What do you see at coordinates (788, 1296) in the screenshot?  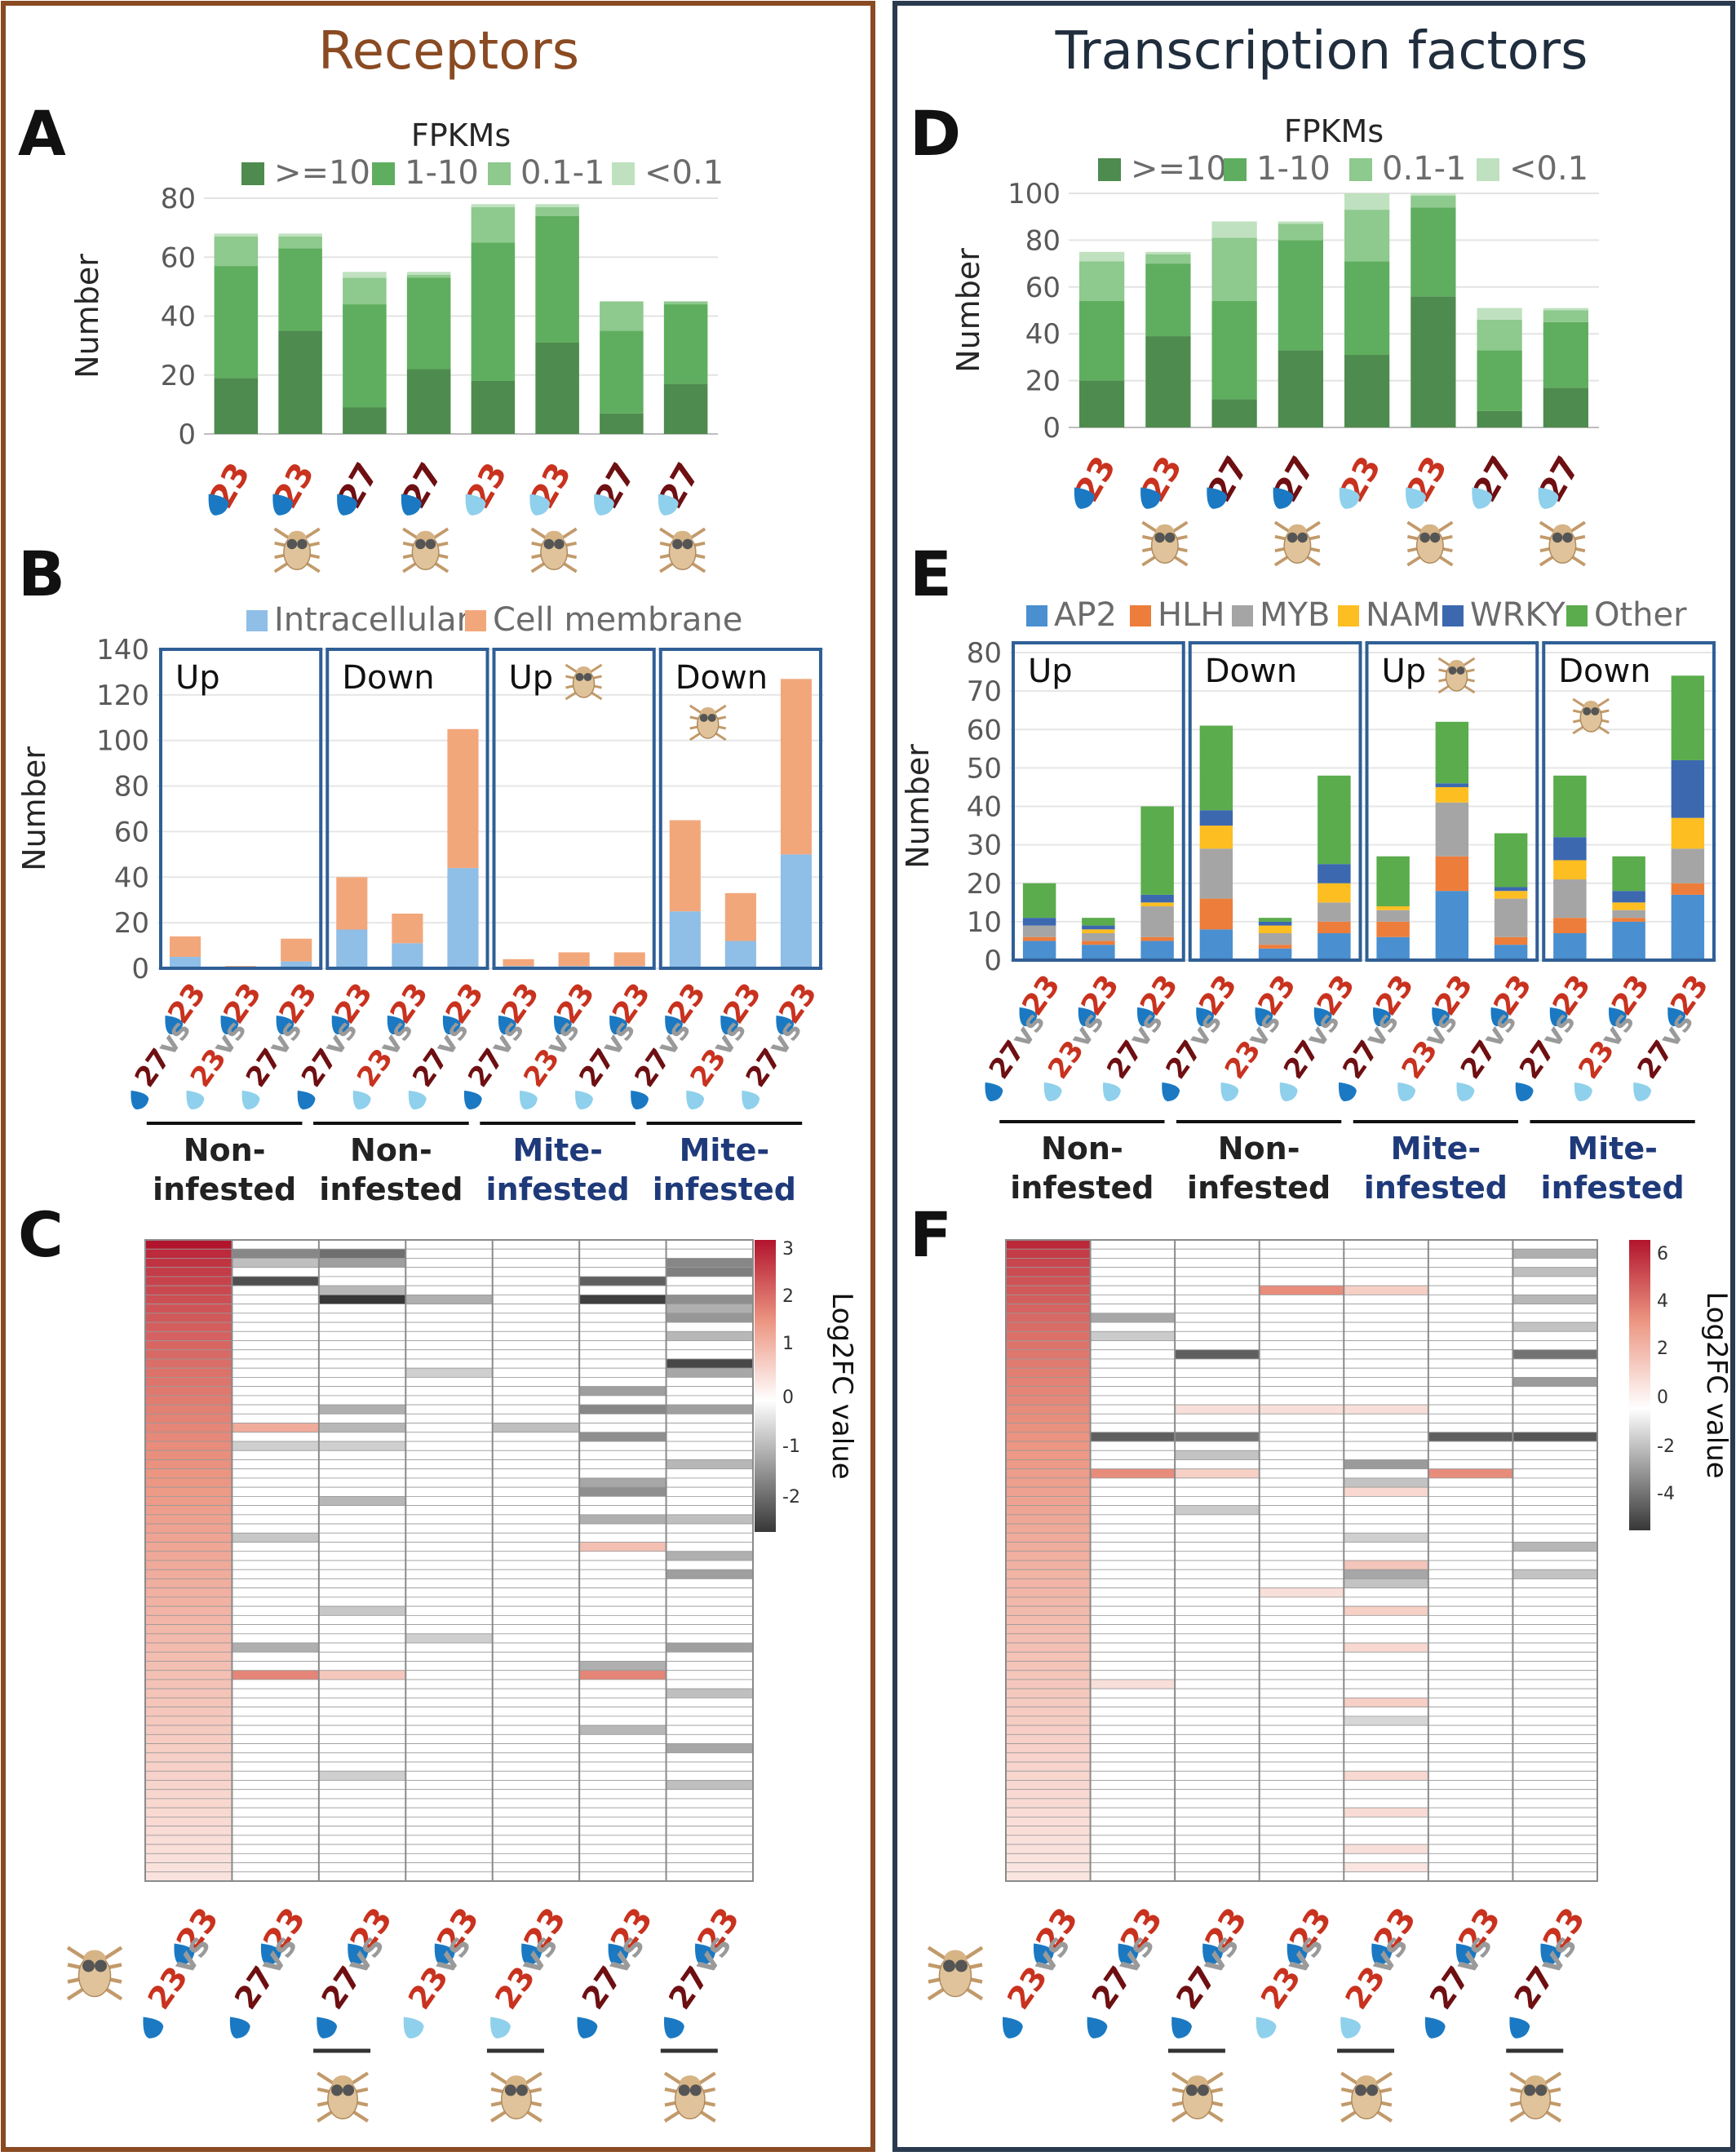 I see `colorbar-tick-label: 2` at bounding box center [788, 1296].